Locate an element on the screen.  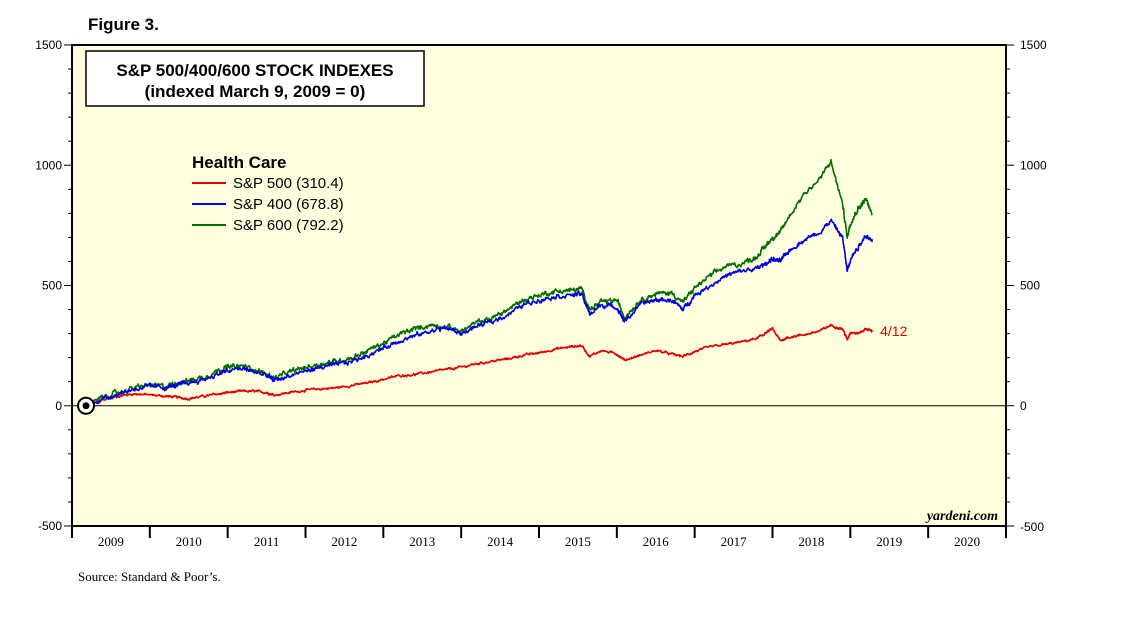
y-tick-label-left: 500 is located at coordinates (52, 286).